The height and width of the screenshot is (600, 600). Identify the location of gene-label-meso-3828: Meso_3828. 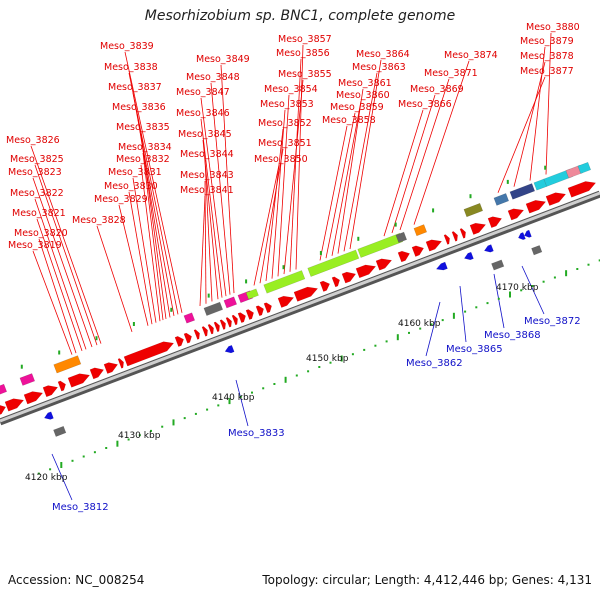
(99, 220).